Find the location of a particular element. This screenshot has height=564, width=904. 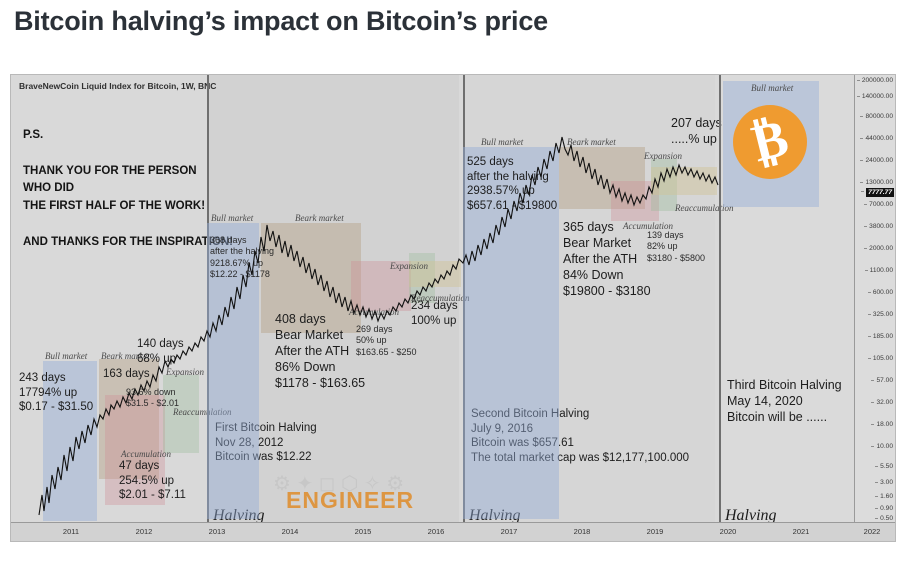

y-tick: 18.00 is located at coordinates (882, 424).